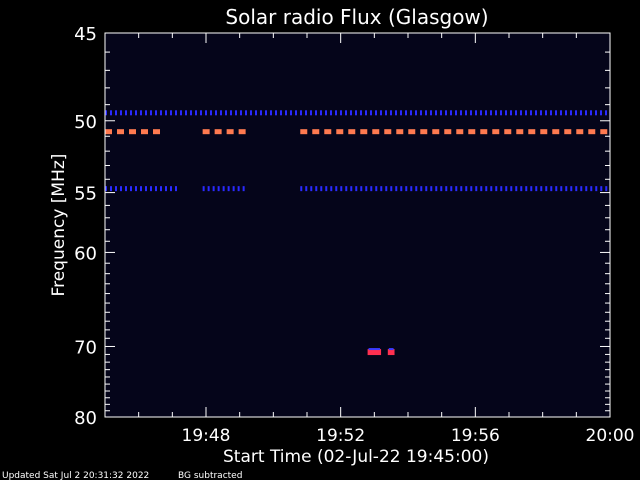  I want to click on band-blob, so click(374, 352).